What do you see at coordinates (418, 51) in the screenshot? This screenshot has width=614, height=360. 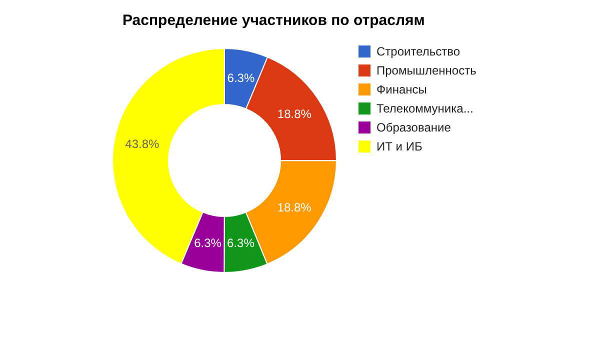 I see `legend-label: Строительство` at bounding box center [418, 51].